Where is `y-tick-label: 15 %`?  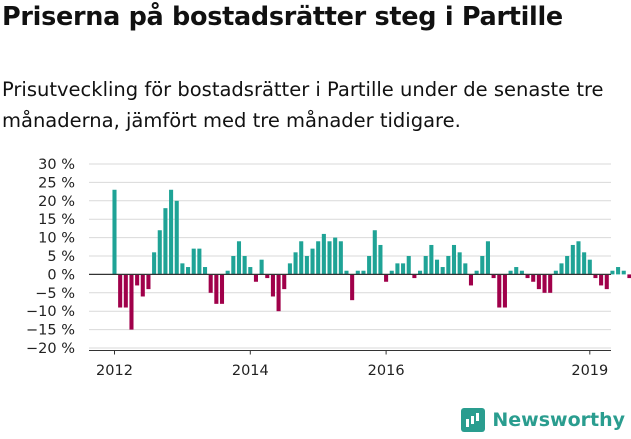 y-tick-label: 15 % is located at coordinates (56, 220).